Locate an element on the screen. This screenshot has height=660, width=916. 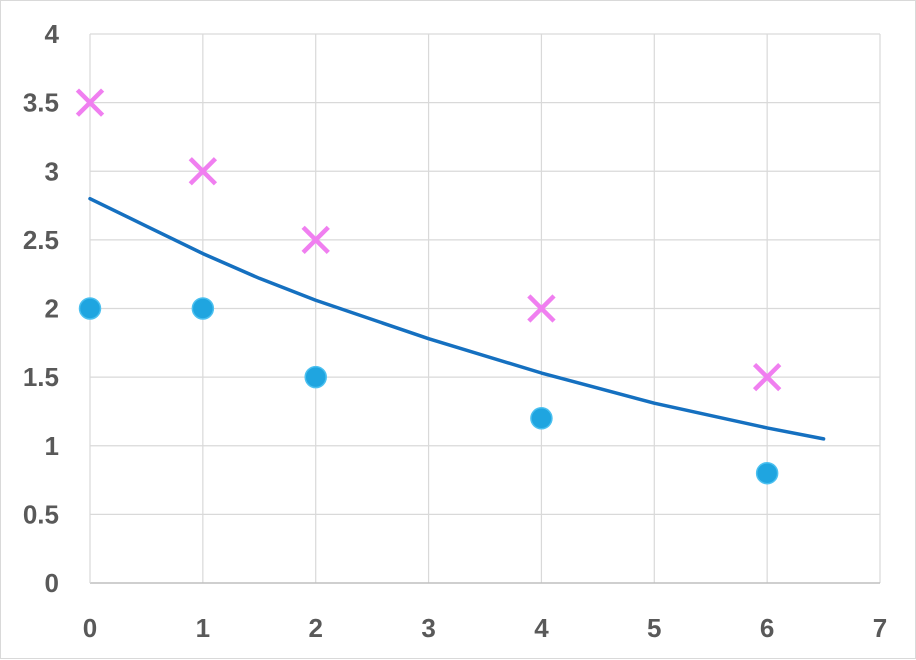
y-tick-label: 1.5 is located at coordinates (41, 377).